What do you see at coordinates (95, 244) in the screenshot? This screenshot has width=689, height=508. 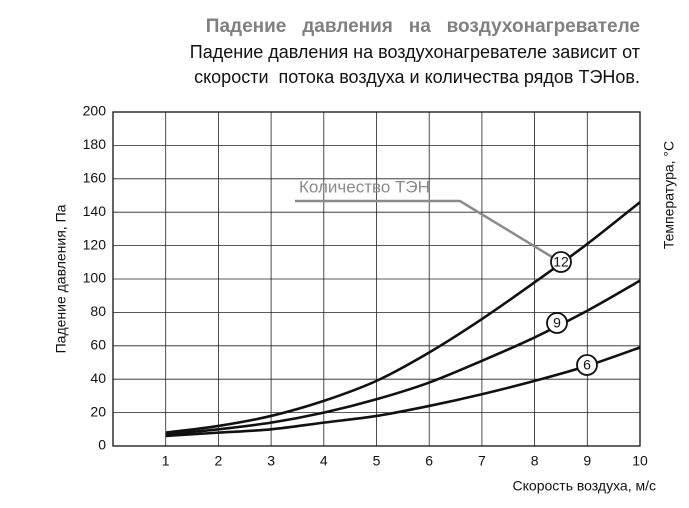 I see `y-tick-label: 120` at bounding box center [95, 244].